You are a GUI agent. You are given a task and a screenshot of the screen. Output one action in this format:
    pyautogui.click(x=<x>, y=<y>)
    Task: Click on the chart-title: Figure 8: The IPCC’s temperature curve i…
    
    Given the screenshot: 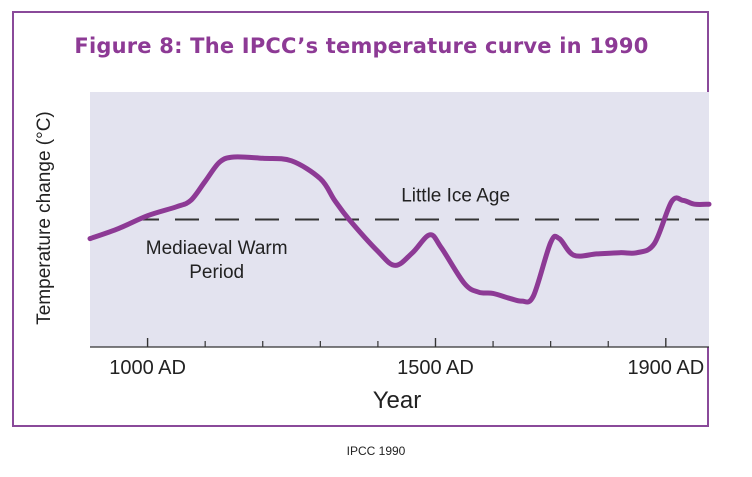 What is the action you would take?
    pyautogui.click(x=361, y=46)
    